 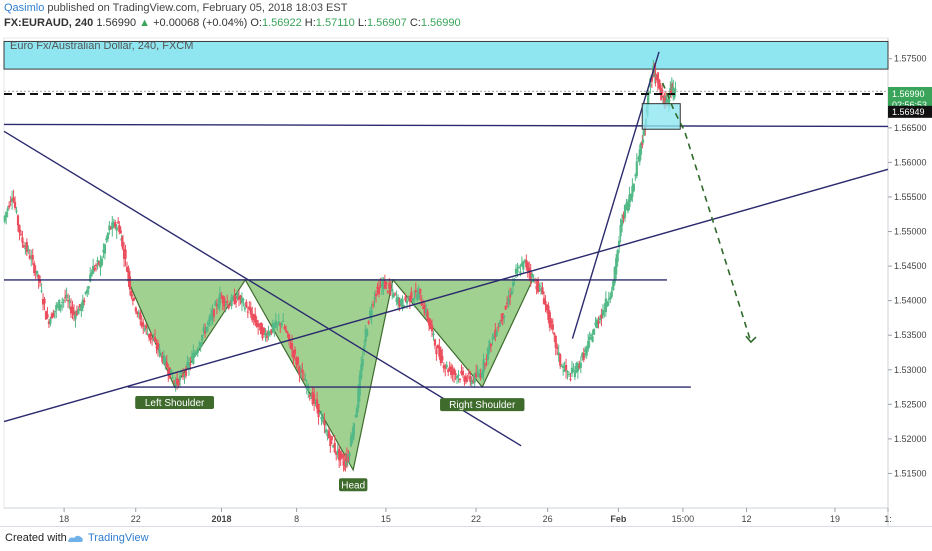 What do you see at coordinates (256, 23) in the screenshot?
I see `open-label: O:` at bounding box center [256, 23].